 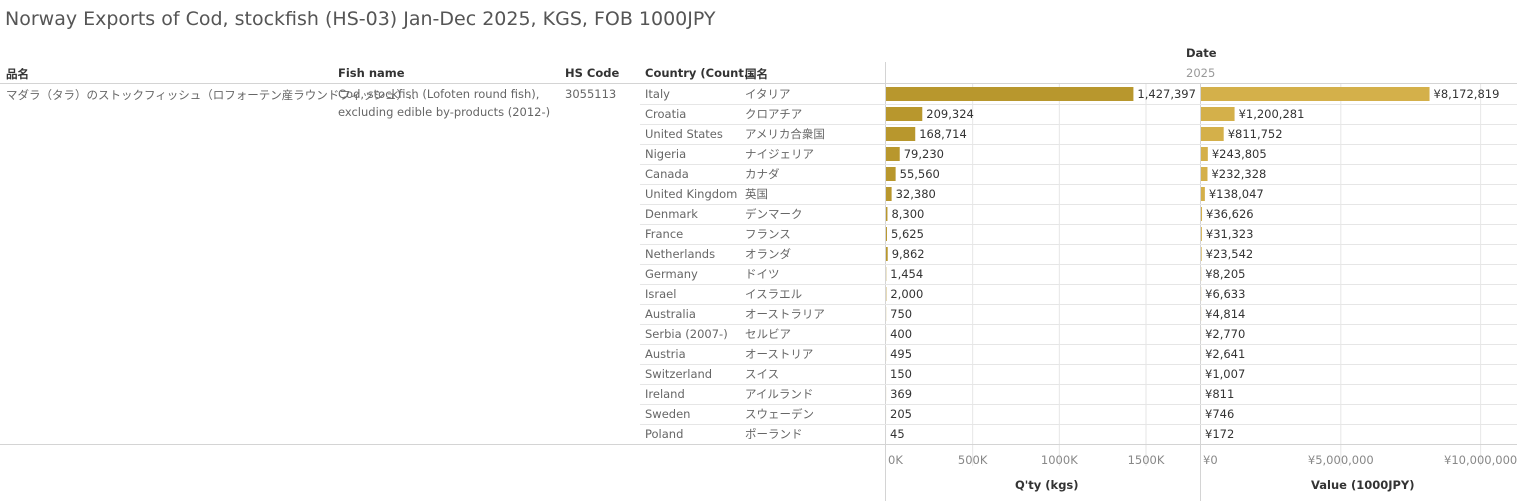 I want to click on value-value-label: ¥23,542, so click(x=1230, y=254).